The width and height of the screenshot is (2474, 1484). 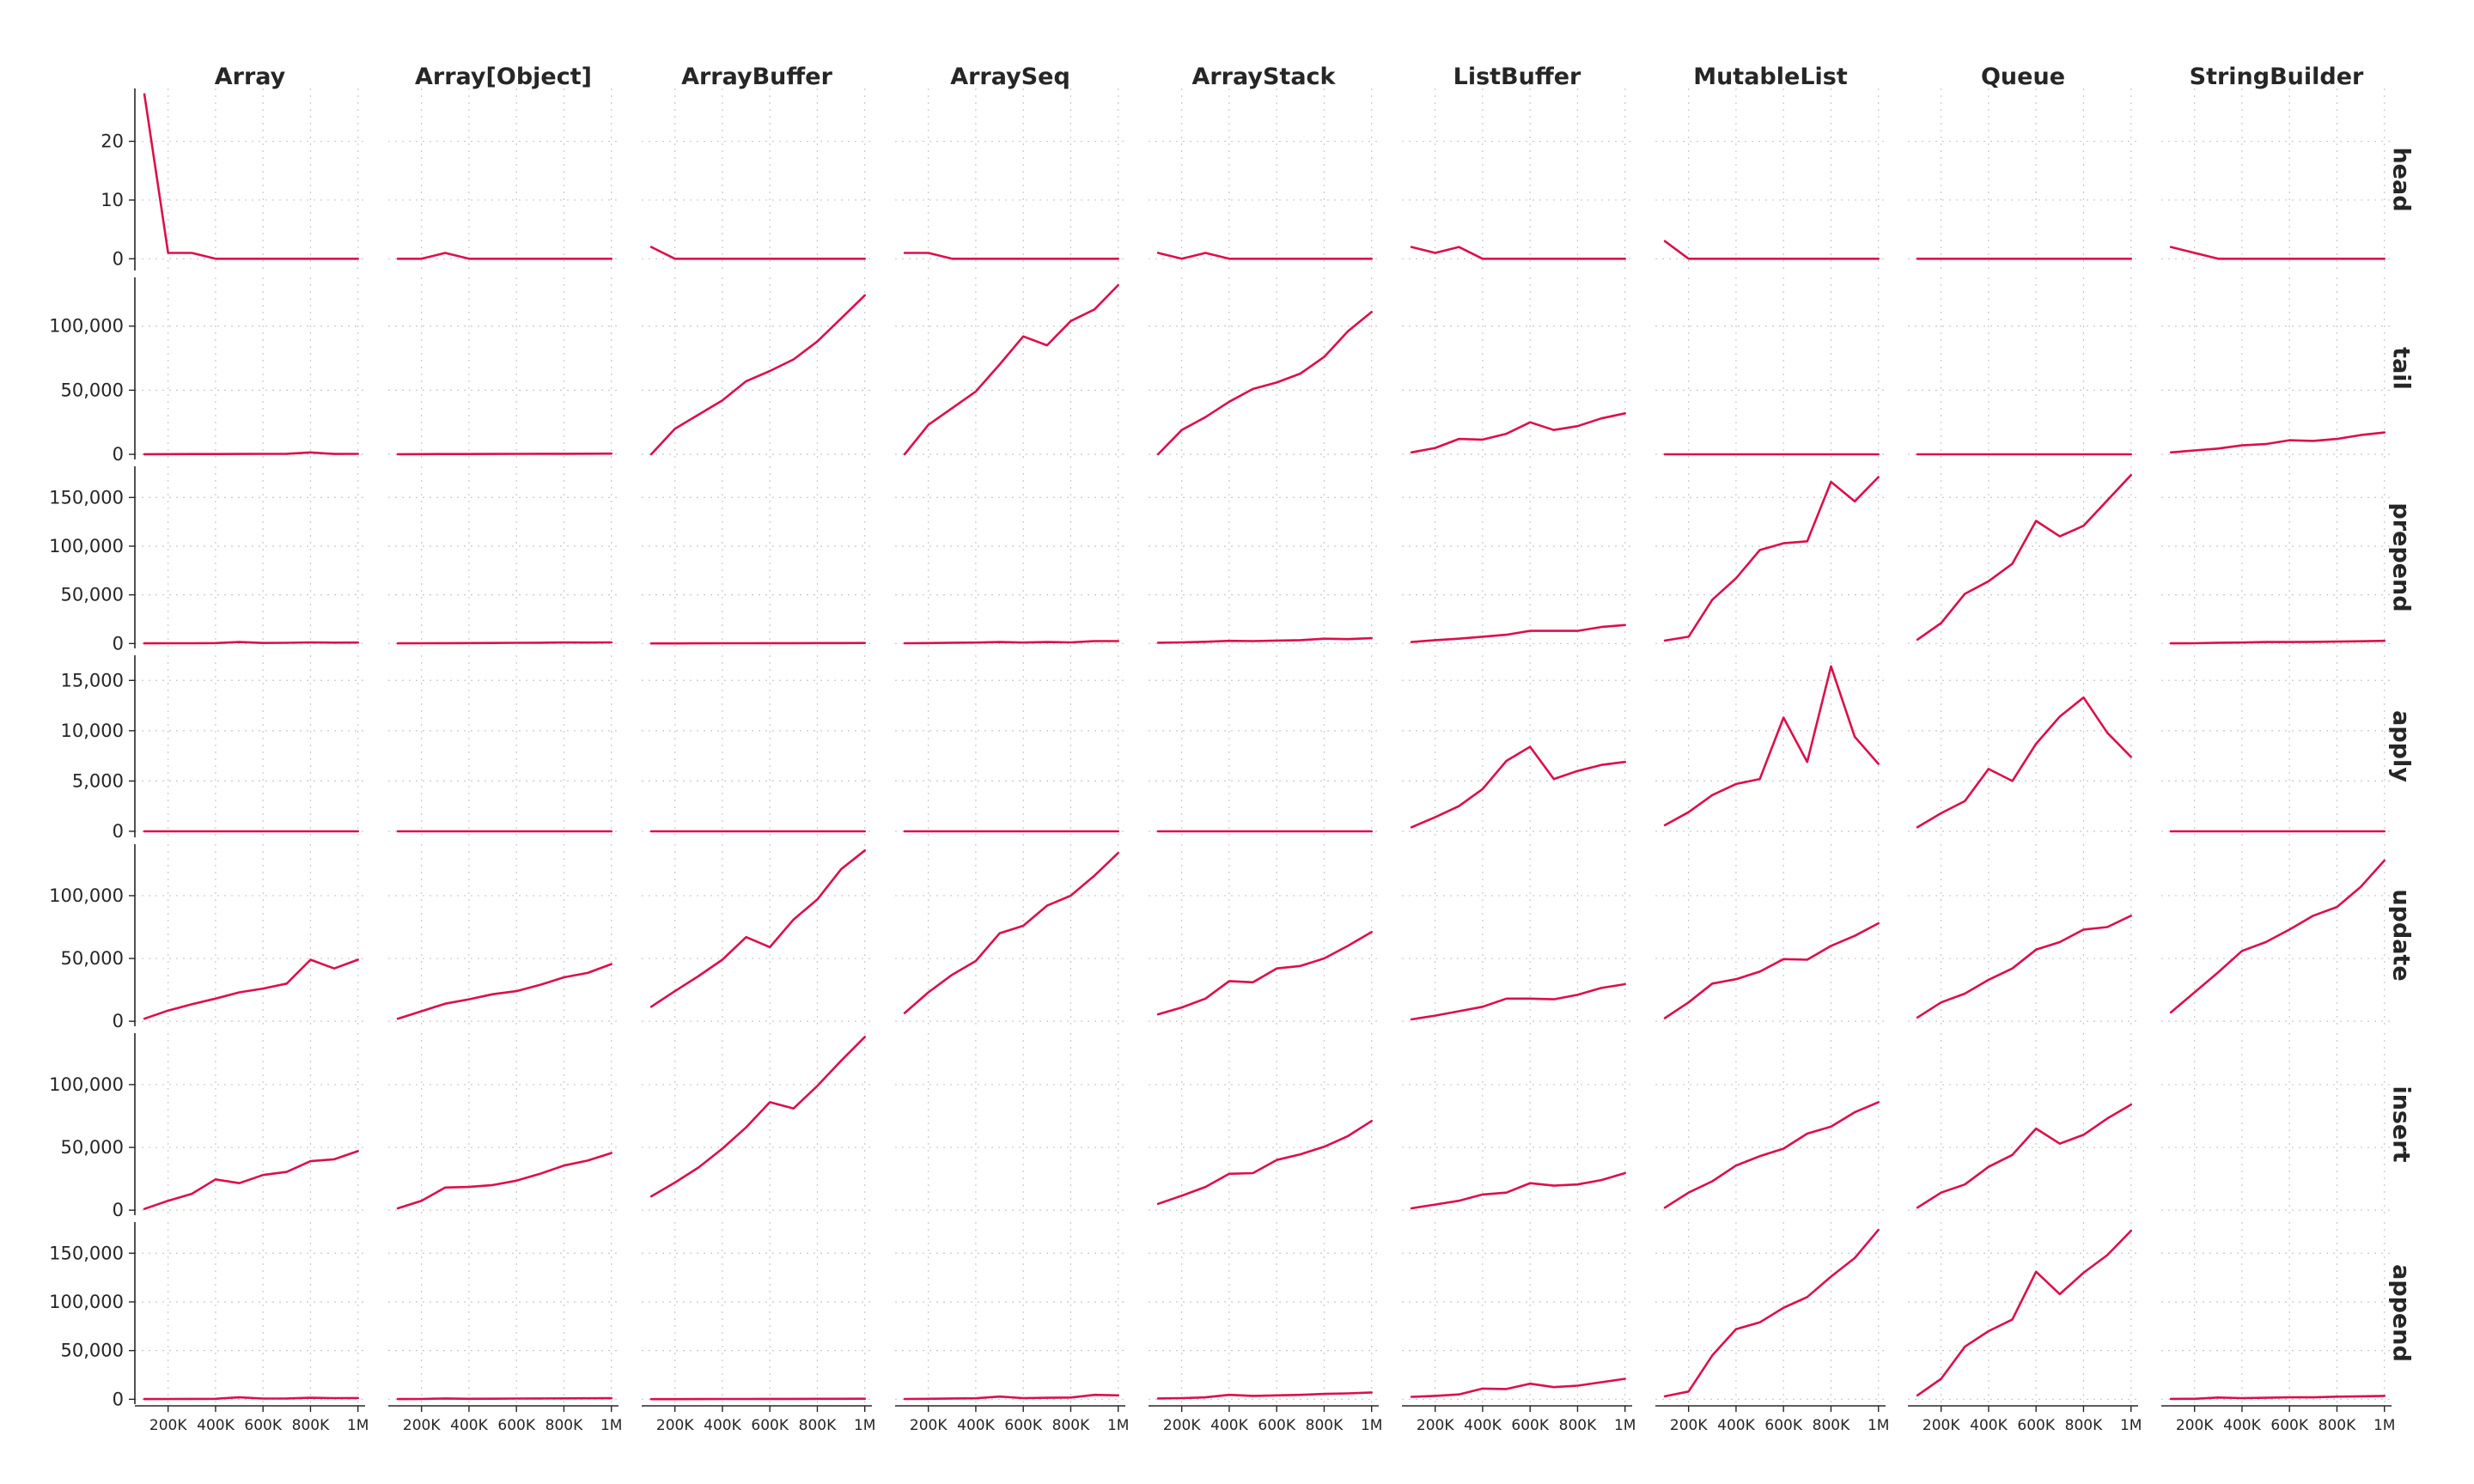 I want to click on facet-panel-head-queue, so click(x=2023, y=179).